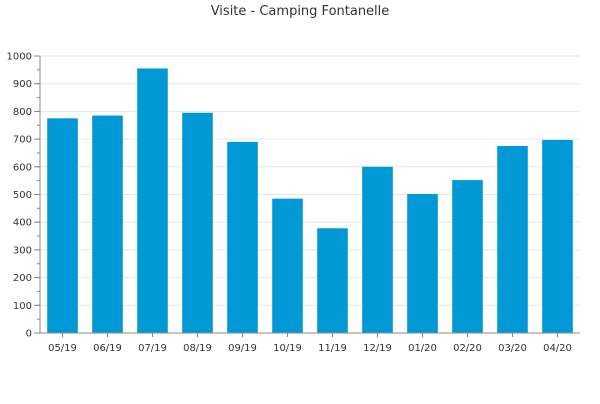 This screenshot has height=404, width=600. What do you see at coordinates (467, 348) in the screenshot?
I see `x-tick-label: 02/20` at bounding box center [467, 348].